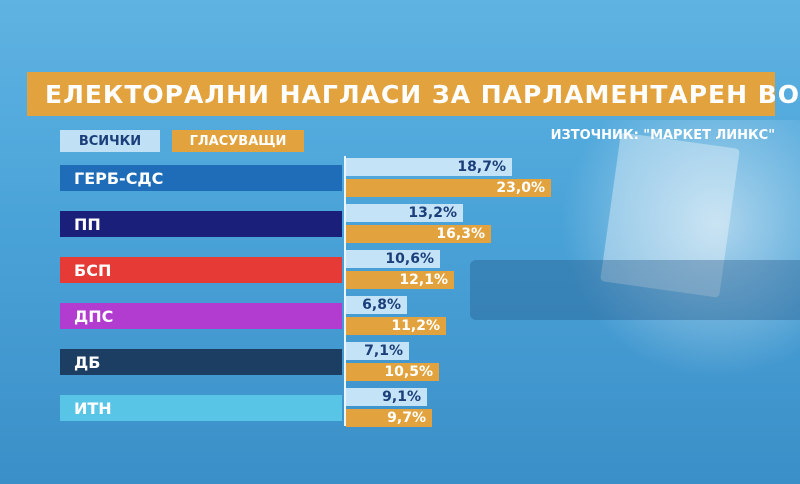  I want to click on bar-value-label: 16,3%, so click(460, 234).